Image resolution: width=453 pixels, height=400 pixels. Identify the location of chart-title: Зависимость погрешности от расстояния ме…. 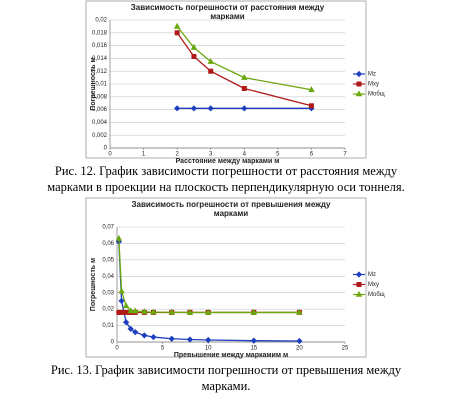
(228, 7).